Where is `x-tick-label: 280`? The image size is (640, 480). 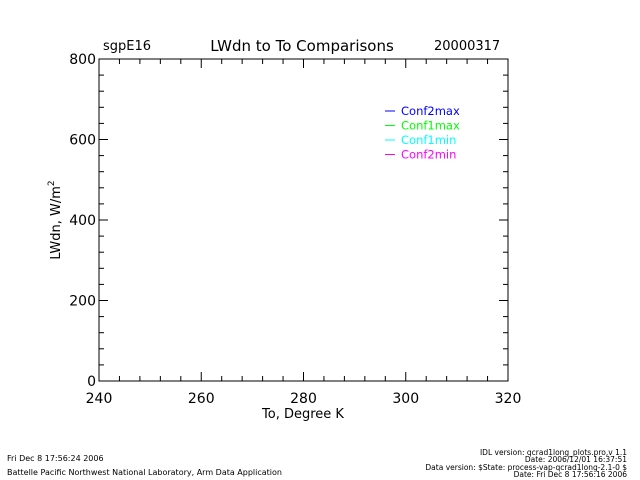 x-tick-label: 280 is located at coordinates (303, 399).